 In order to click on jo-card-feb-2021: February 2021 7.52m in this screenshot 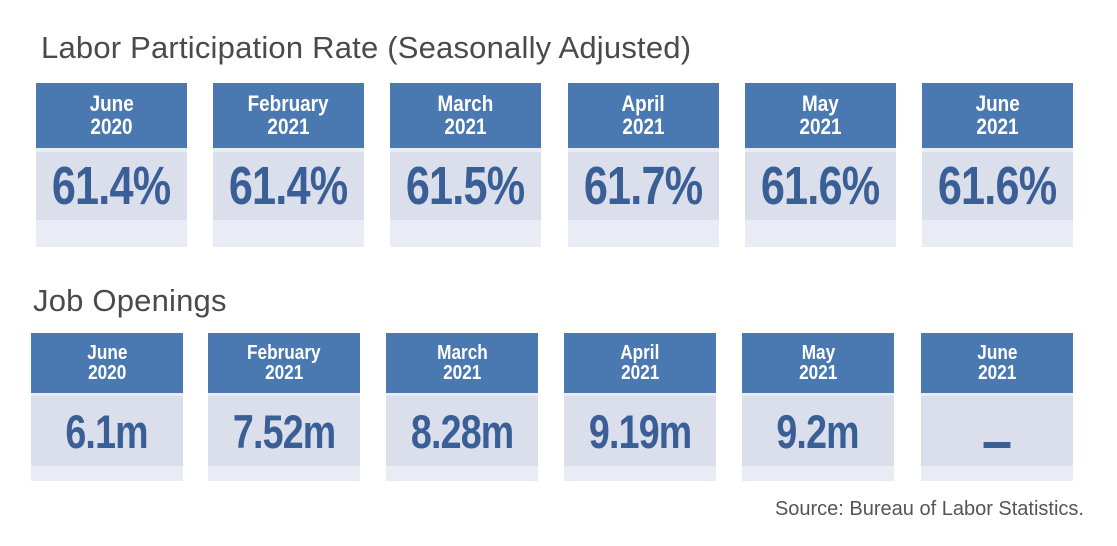, I will do `click(284, 407)`.